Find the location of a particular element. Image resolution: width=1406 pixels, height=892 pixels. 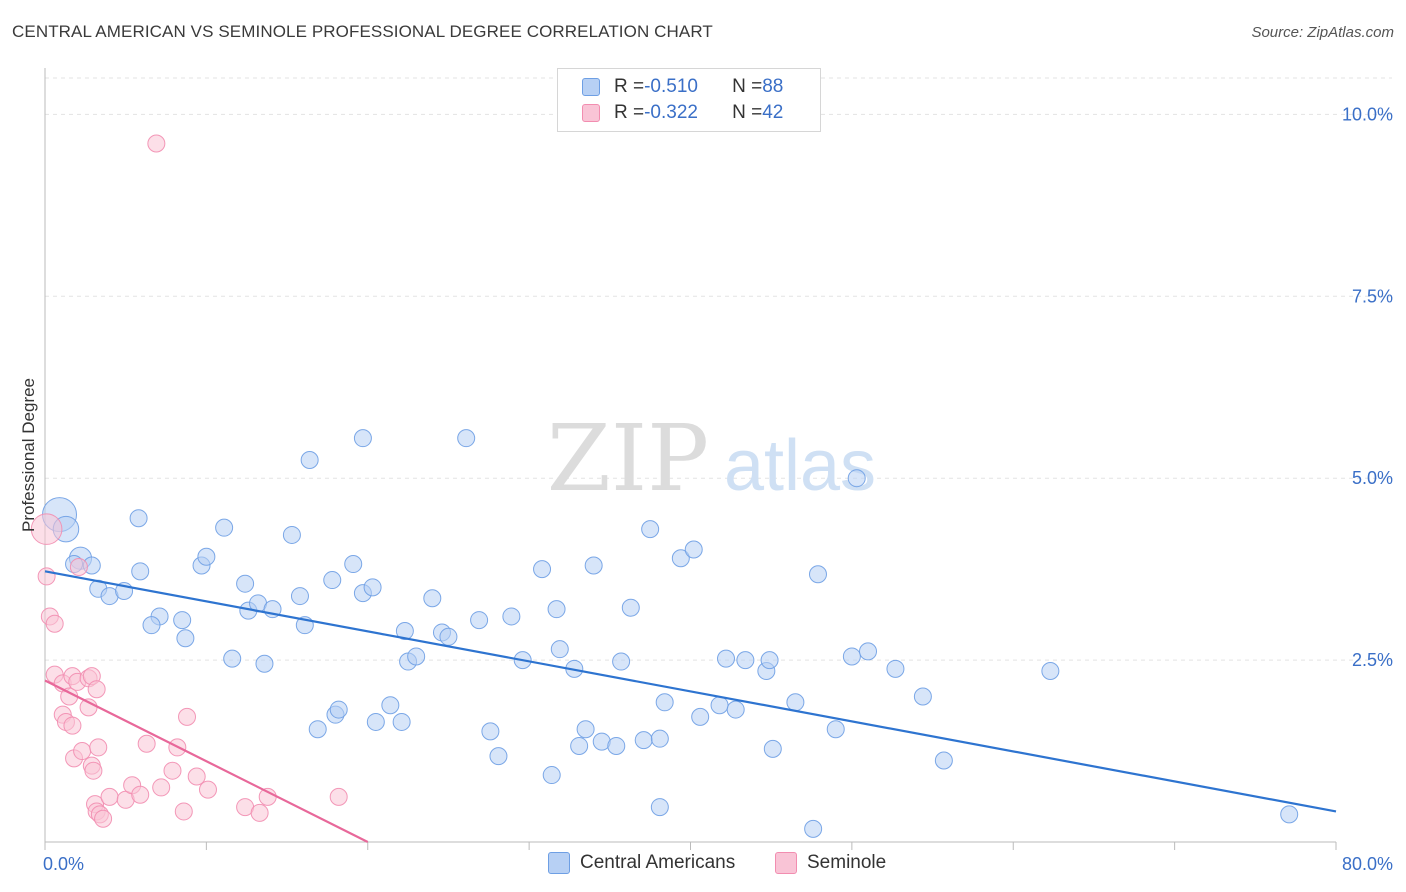

legend-row-seminole: R = -0.322 N = 42 is located at coordinates (682, 113).